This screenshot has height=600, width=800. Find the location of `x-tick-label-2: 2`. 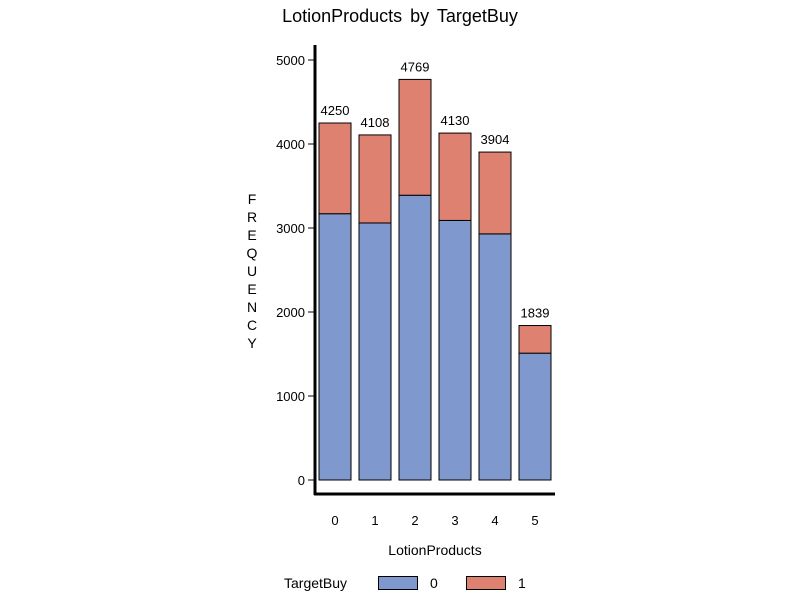

x-tick-label-2: 2 is located at coordinates (414, 520).